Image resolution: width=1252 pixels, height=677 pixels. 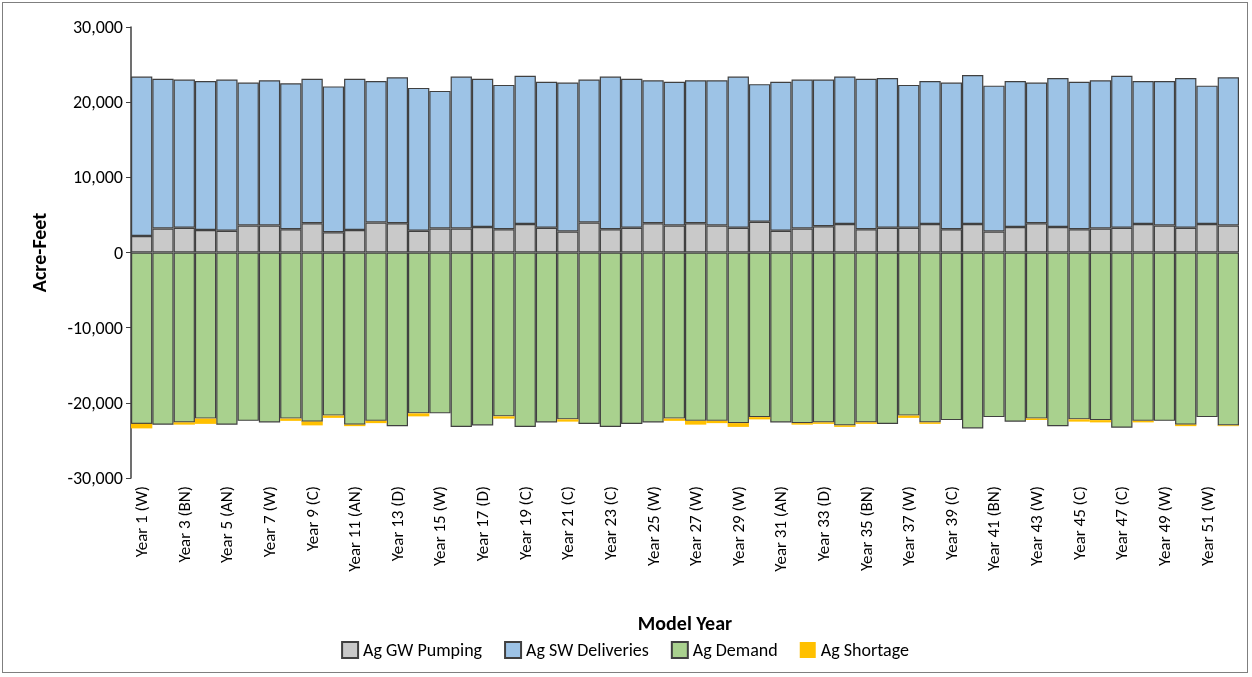 What do you see at coordinates (823, 524) in the screenshot?
I see `x-tick-label: Year 33 (D)` at bounding box center [823, 524].